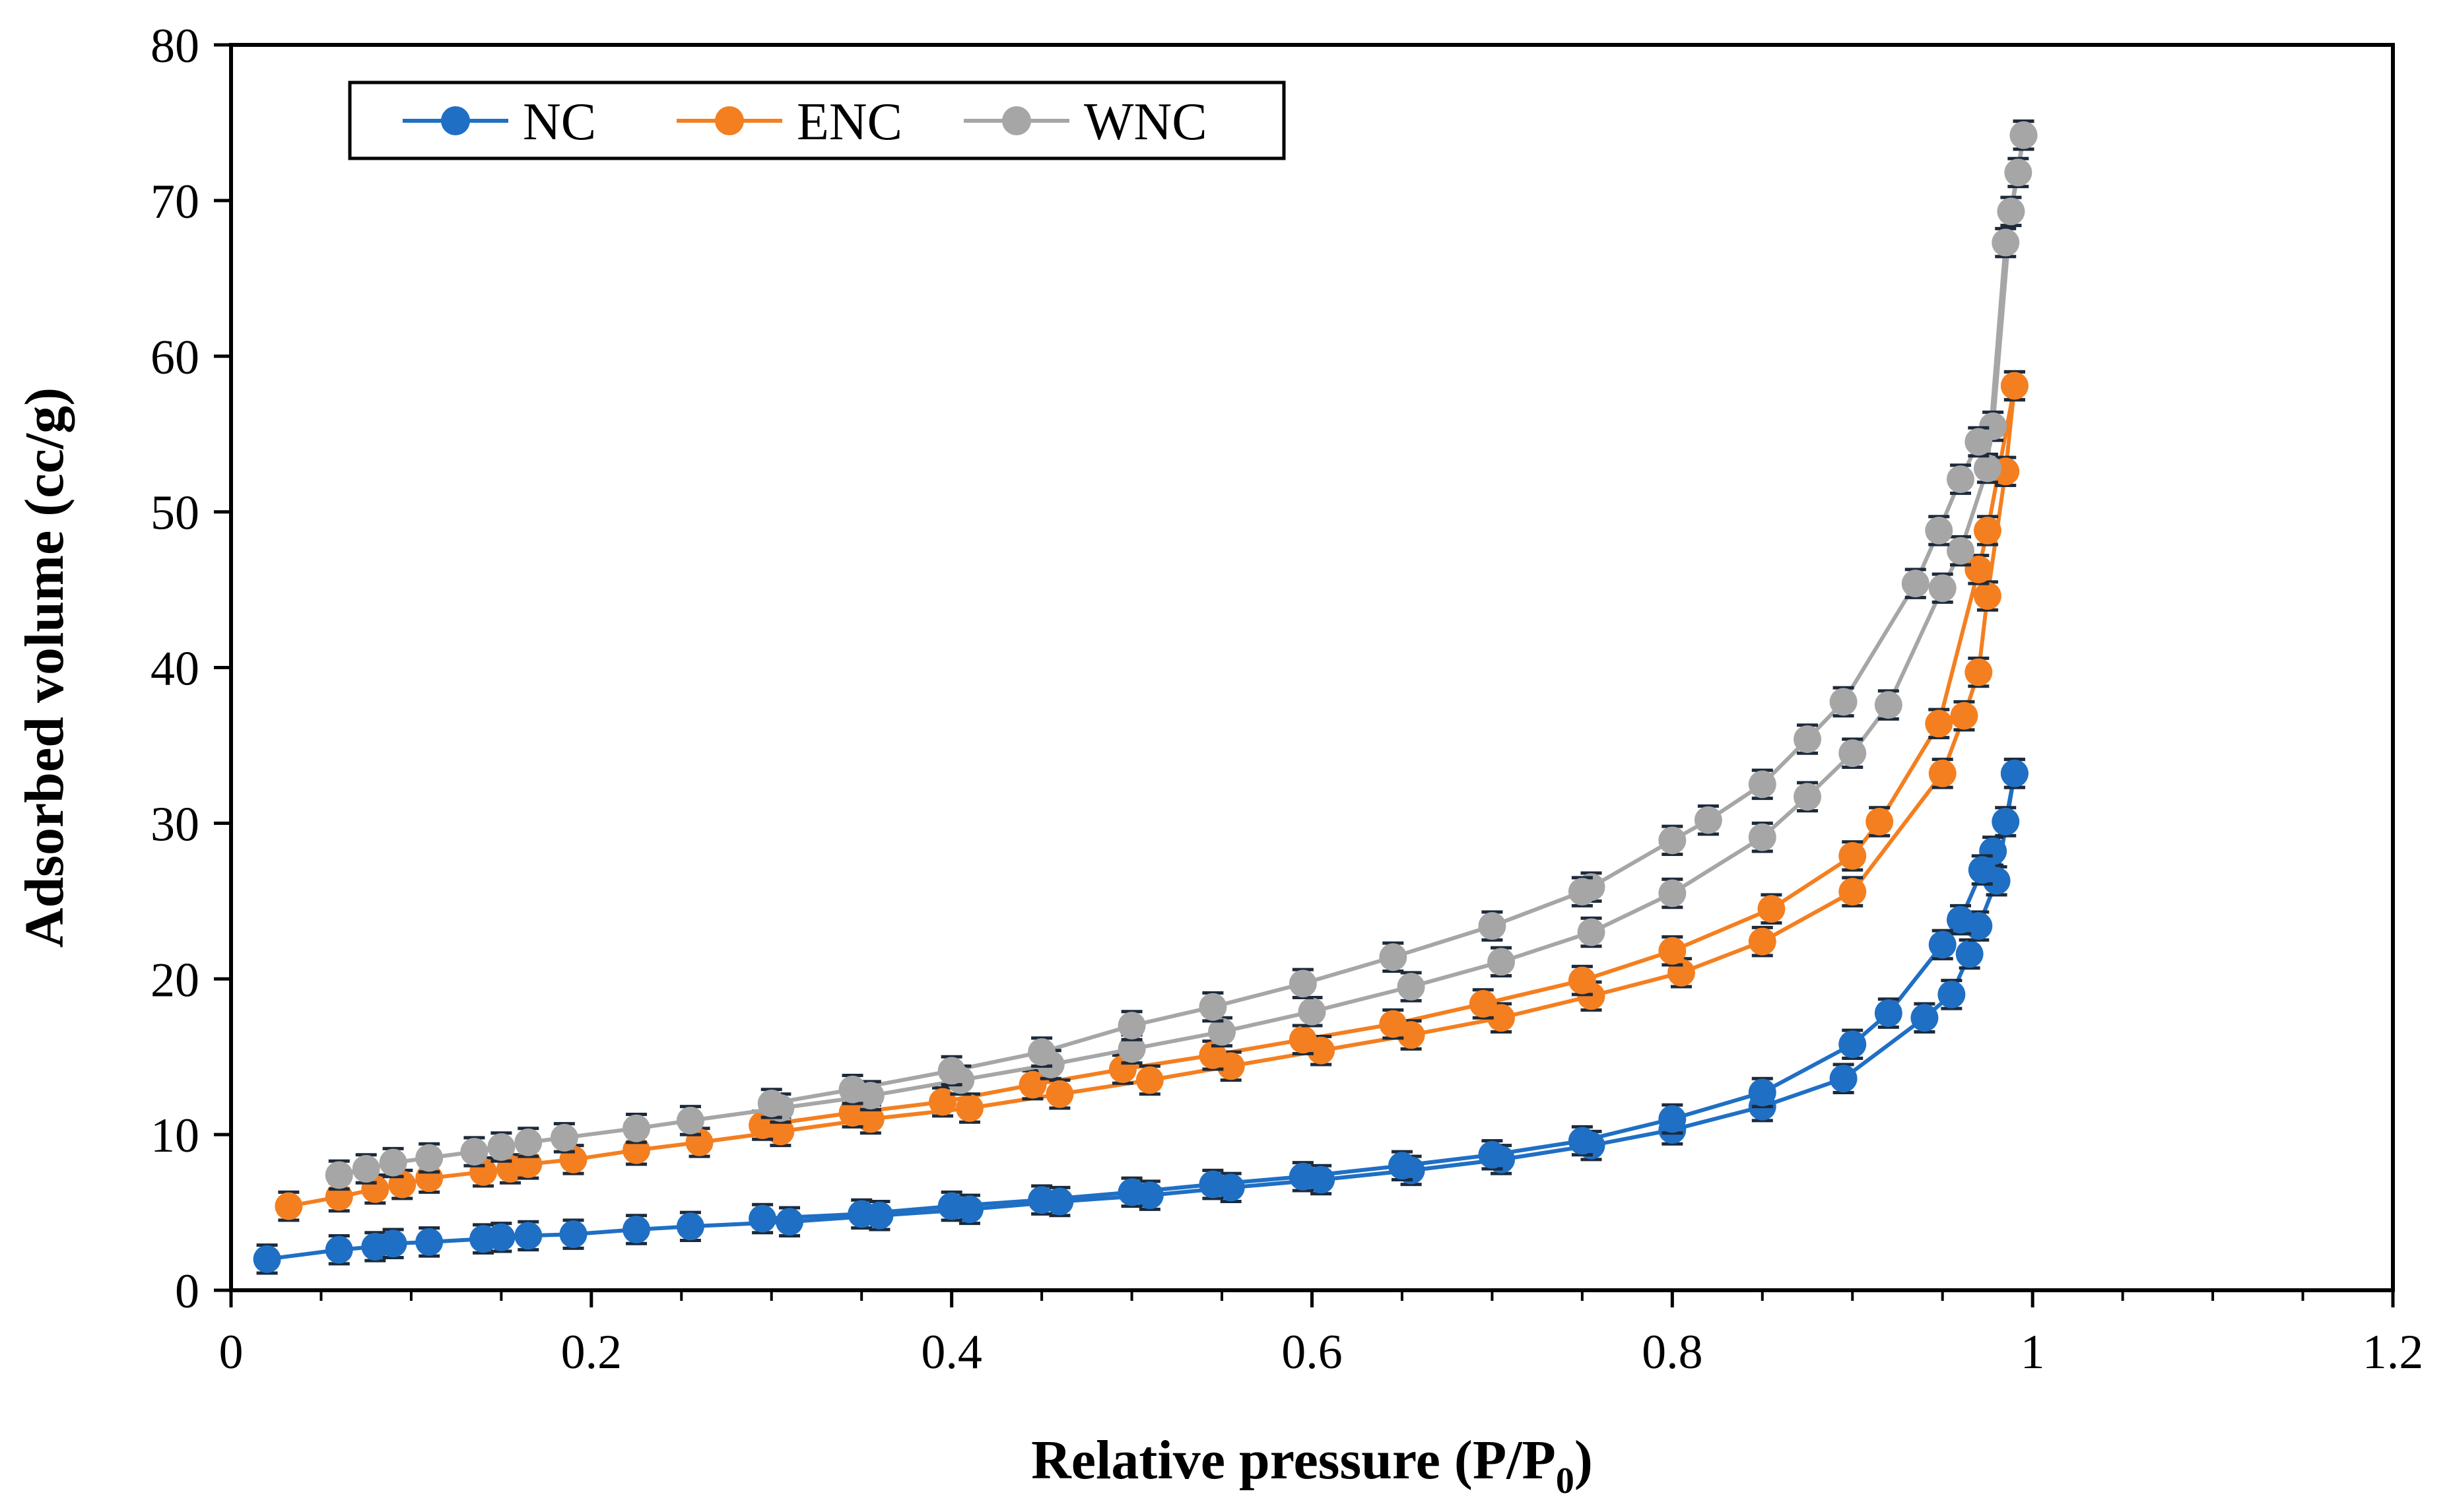 This screenshot has height=1512, width=2451. I want to click on x-tick-label: 0, so click(232, 1352).